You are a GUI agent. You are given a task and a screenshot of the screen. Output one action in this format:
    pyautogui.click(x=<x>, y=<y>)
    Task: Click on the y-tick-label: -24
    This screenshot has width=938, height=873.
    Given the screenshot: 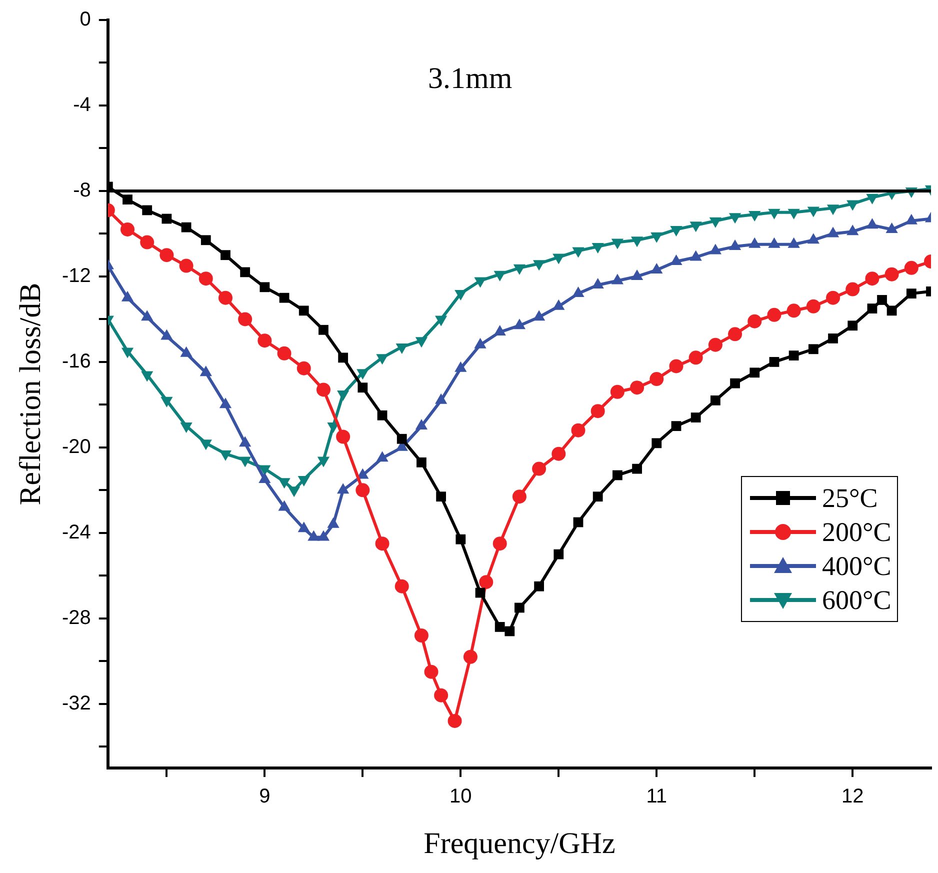 What is the action you would take?
    pyautogui.click(x=76, y=532)
    